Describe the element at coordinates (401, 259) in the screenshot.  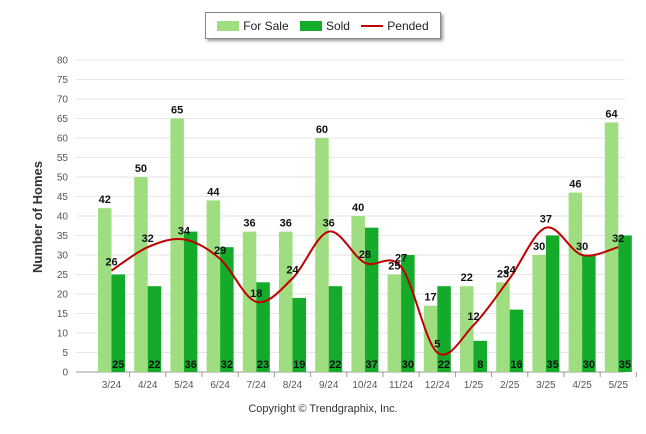
I see `pended-label: 27` at that location.